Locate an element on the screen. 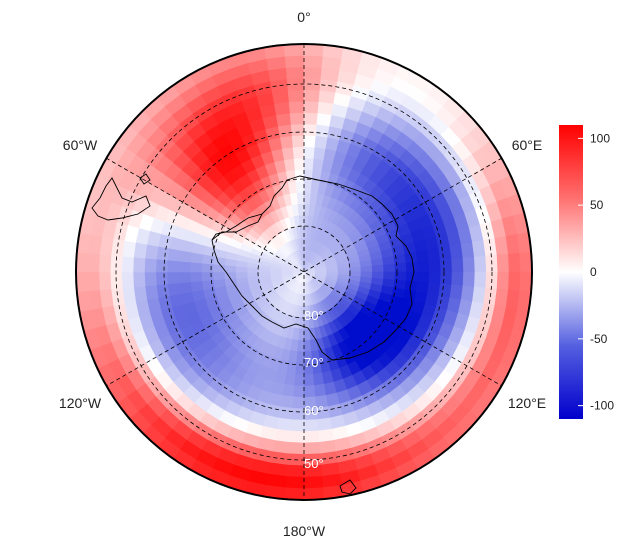  new-zealand-coastline is located at coordinates (348, 487).